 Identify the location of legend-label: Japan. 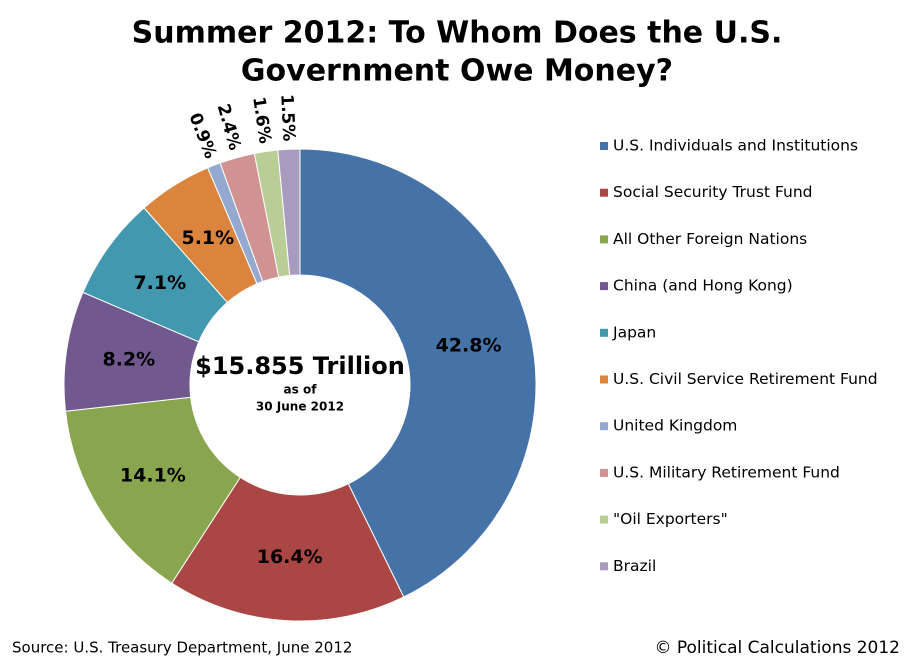
(634, 332).